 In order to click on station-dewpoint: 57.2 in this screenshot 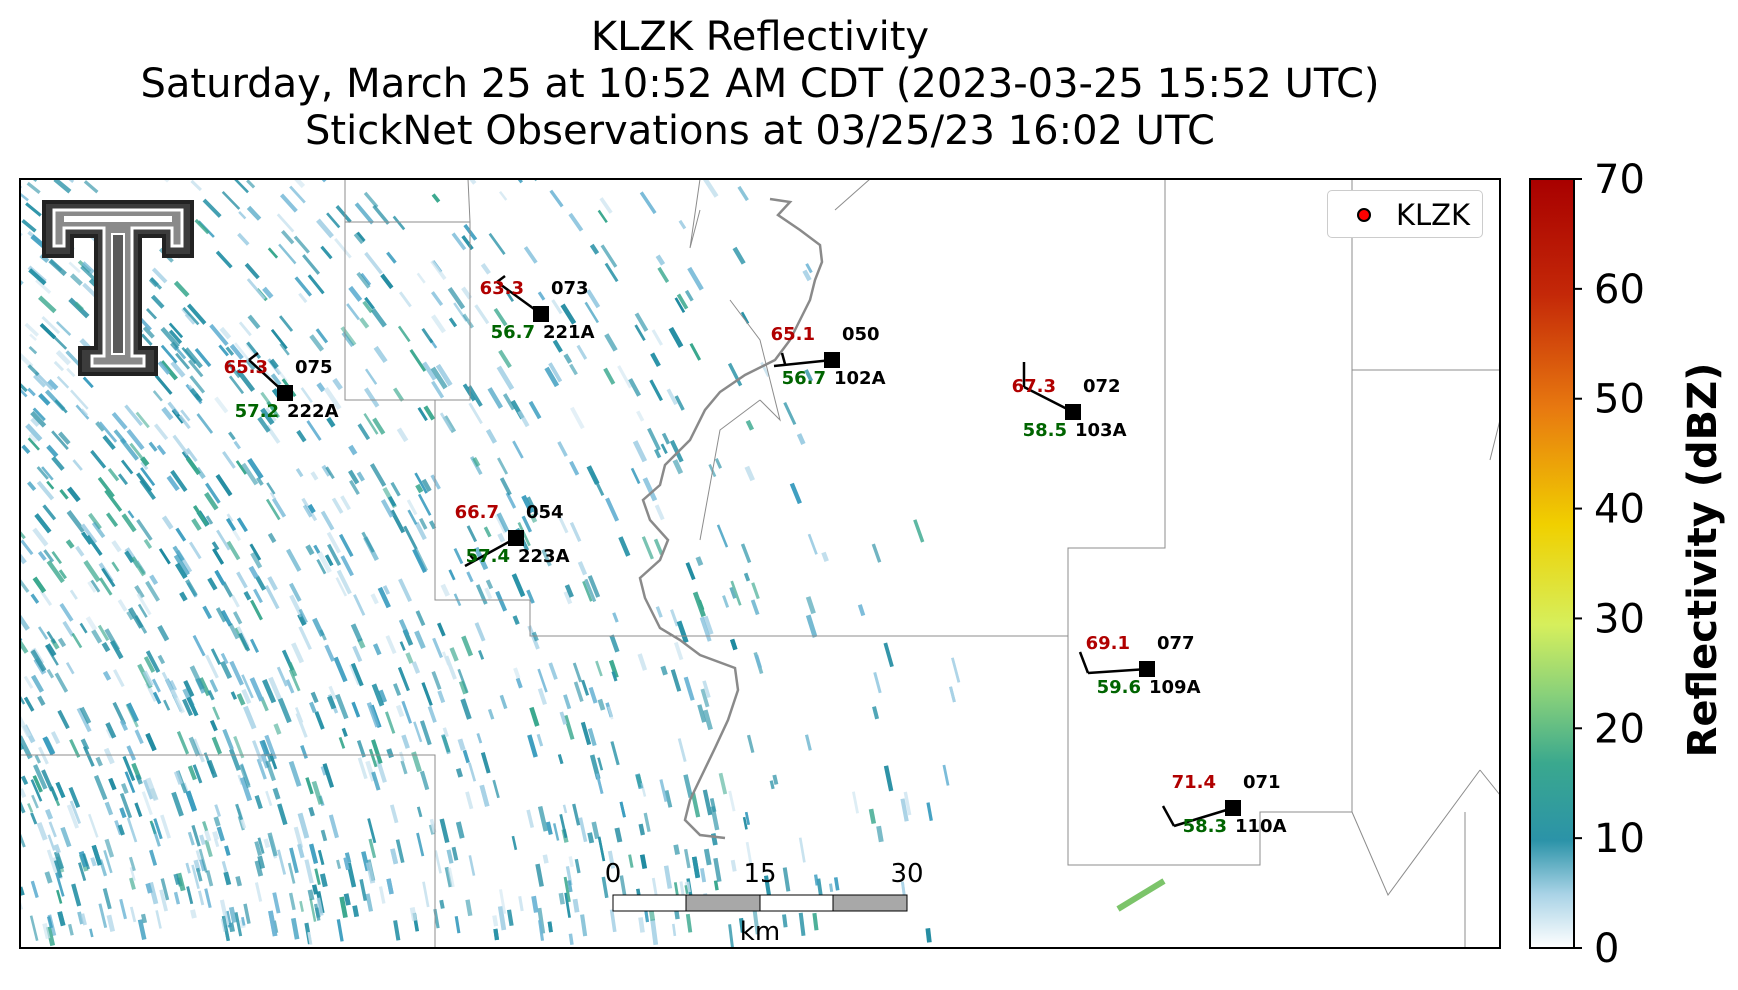, I will do `click(257, 411)`.